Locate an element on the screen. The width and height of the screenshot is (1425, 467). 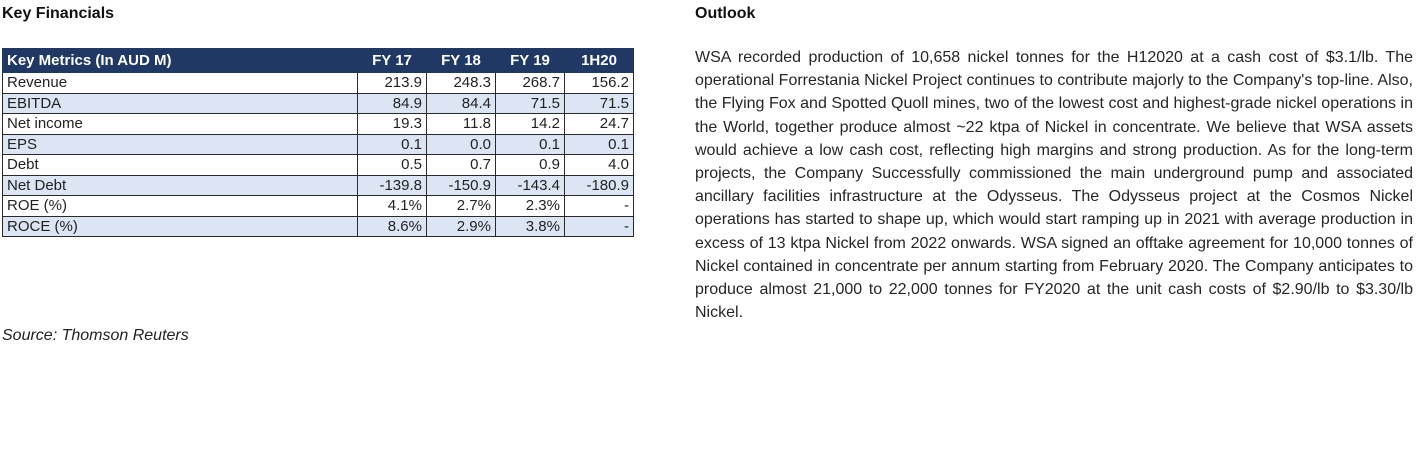
cell-value: 3.8% is located at coordinates (530, 226).